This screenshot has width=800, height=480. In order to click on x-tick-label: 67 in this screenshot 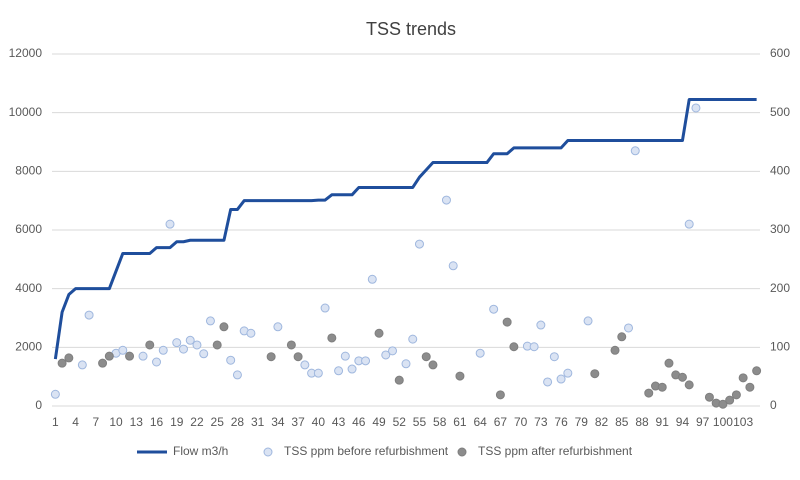, I will do `click(501, 422)`.